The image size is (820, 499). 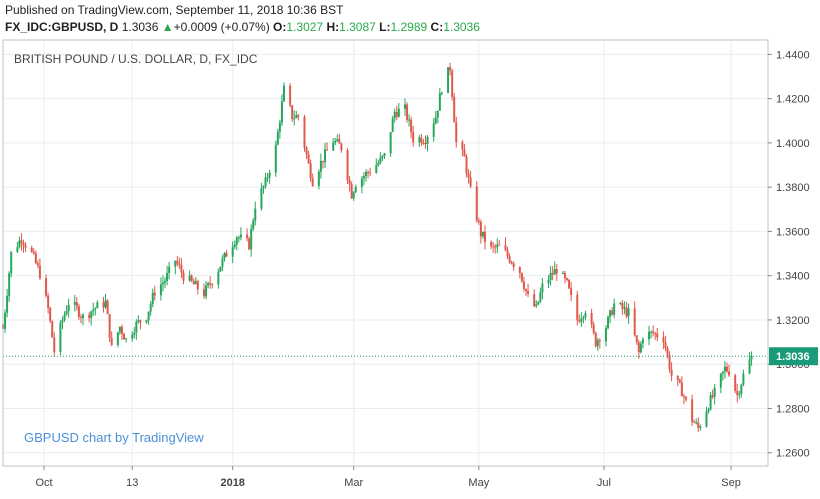 I want to click on x-tick-label: 2018, so click(x=232, y=483).